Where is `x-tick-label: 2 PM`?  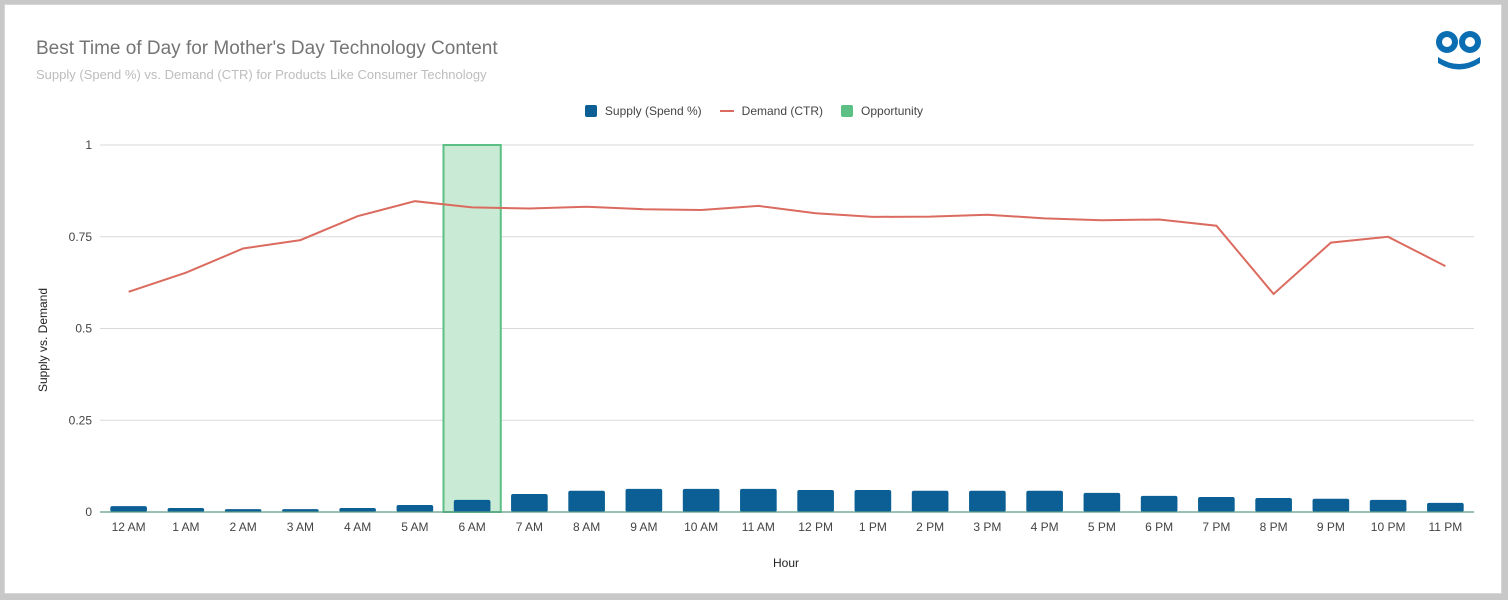 x-tick-label: 2 PM is located at coordinates (930, 527).